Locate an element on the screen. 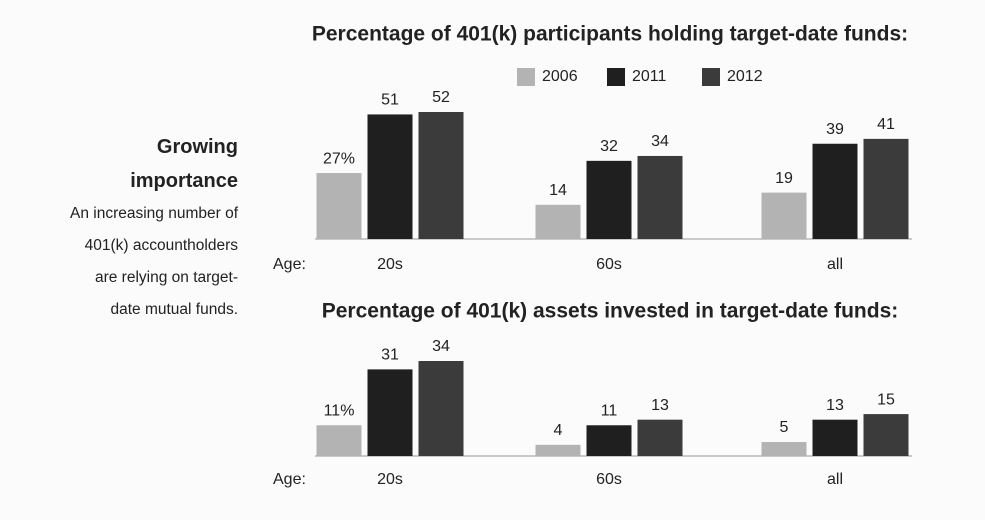 The width and height of the screenshot is (985, 520). value-label: 32 is located at coordinates (609, 146).